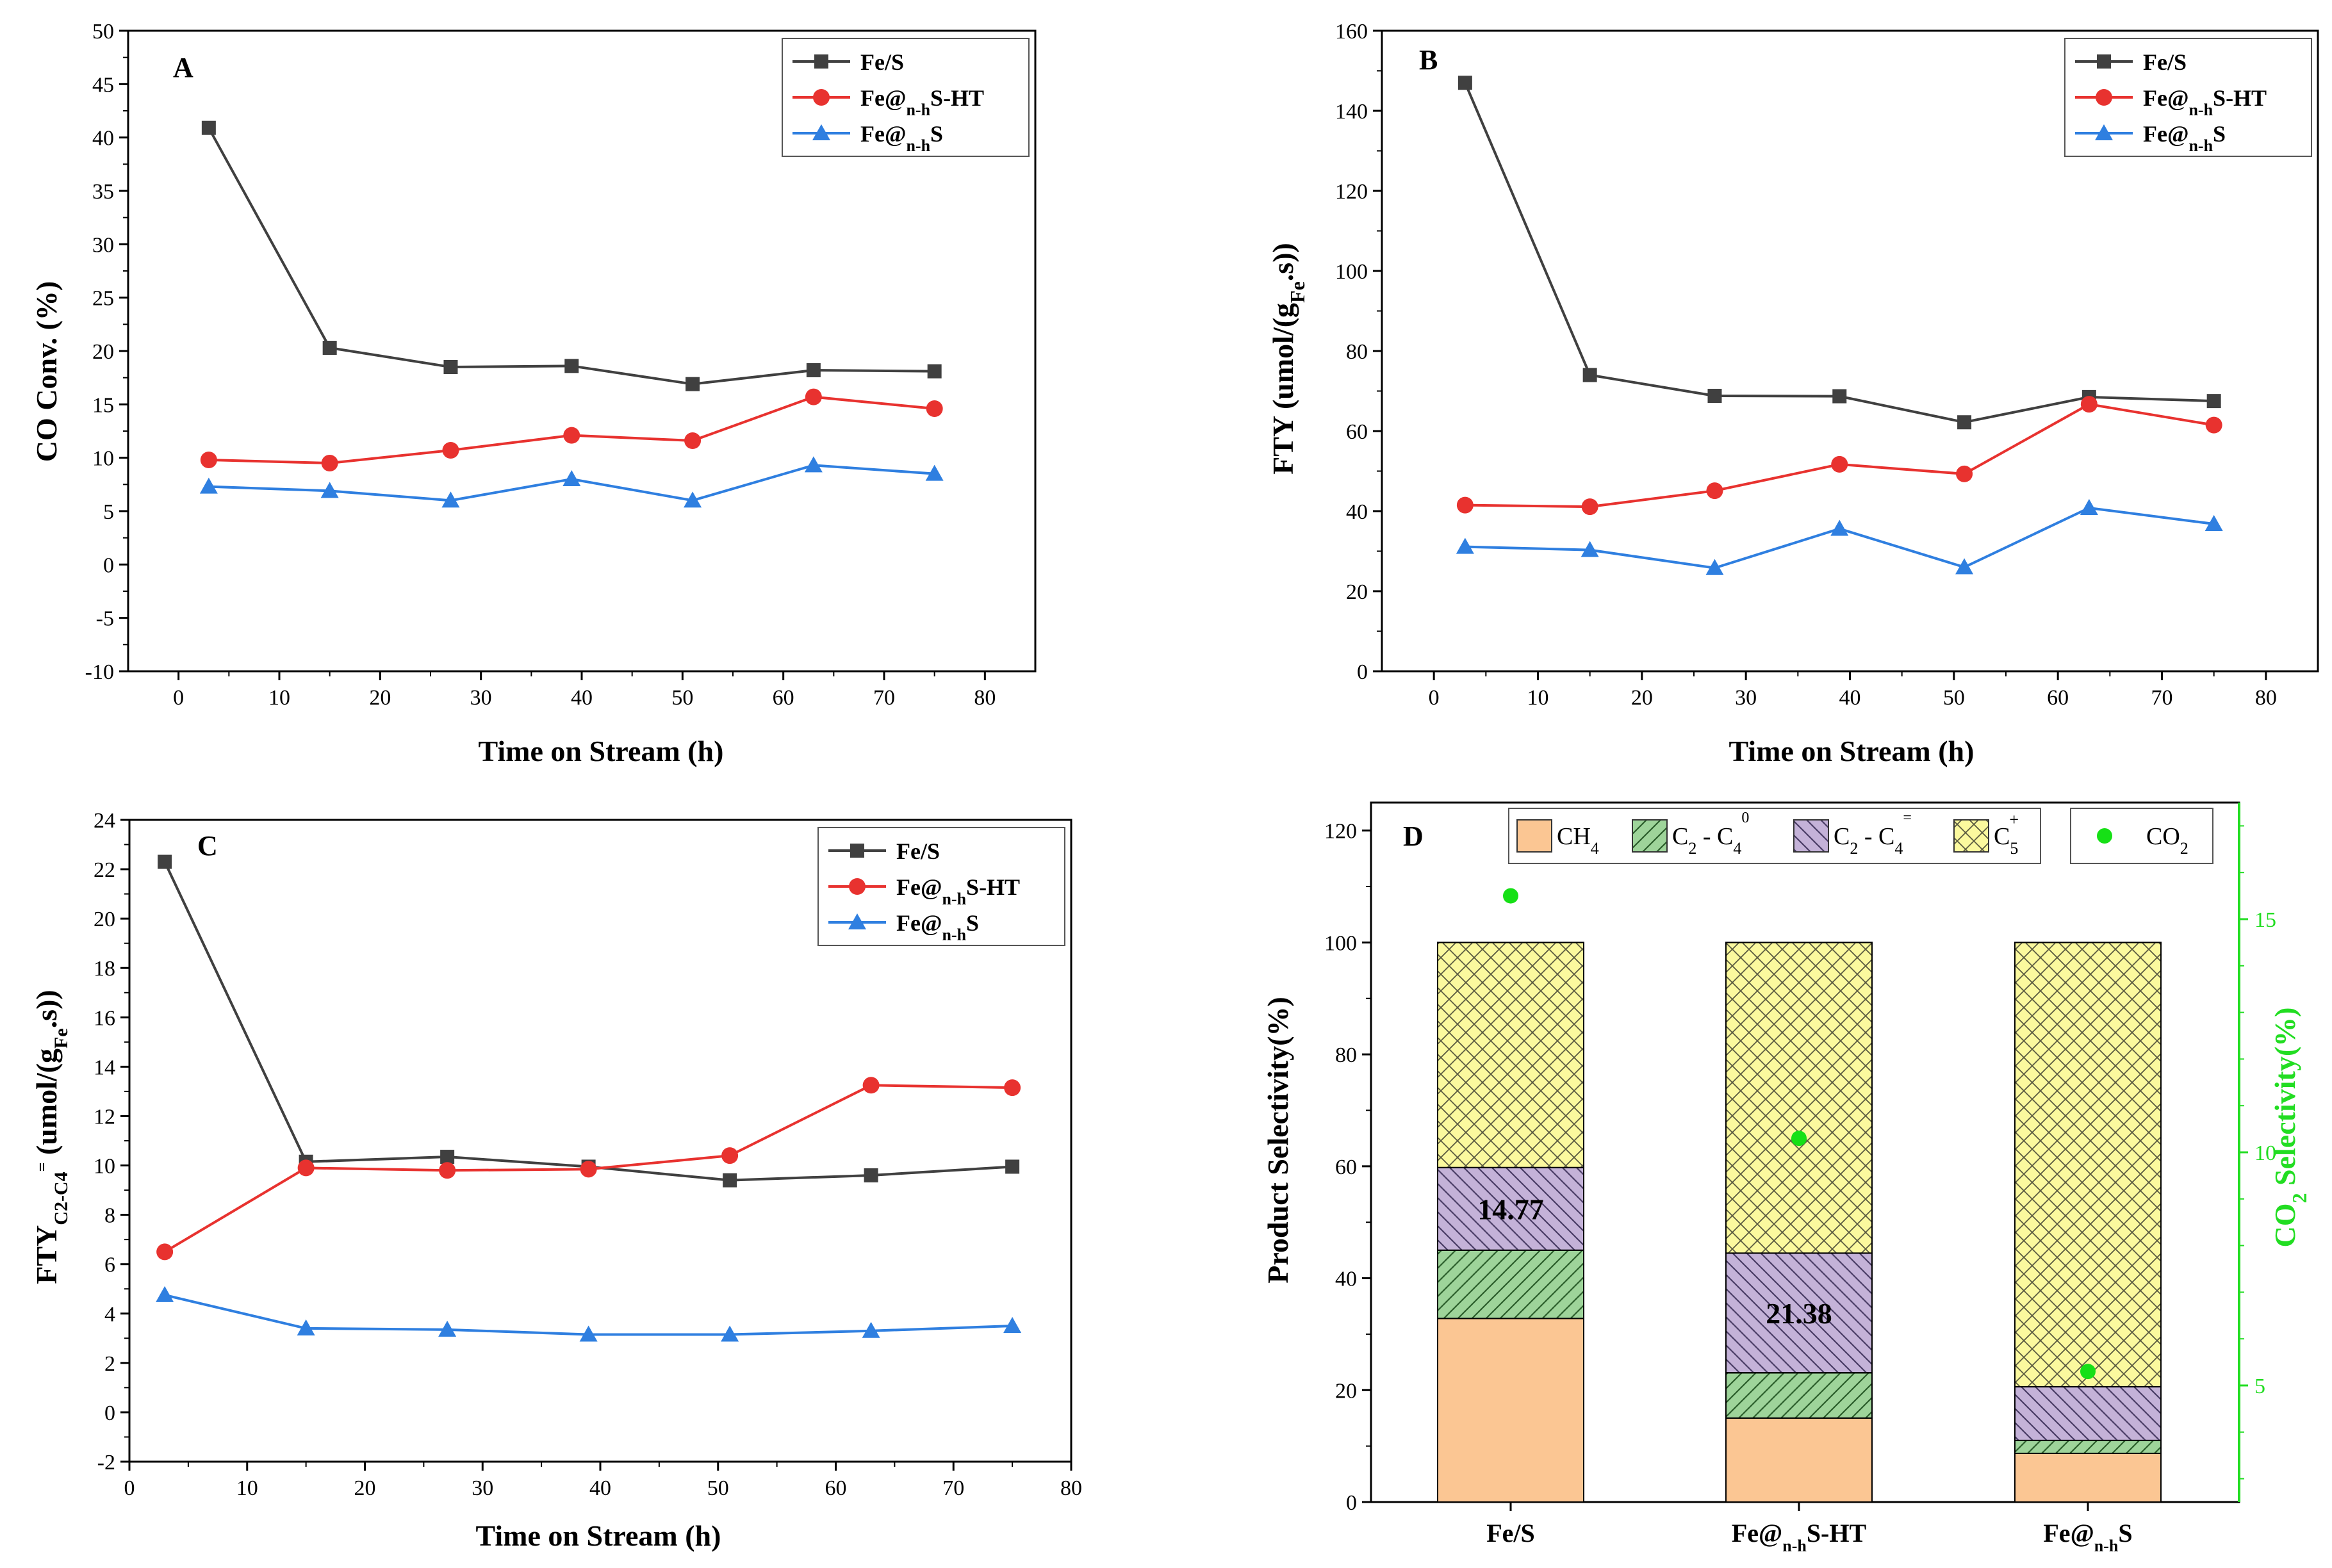  I want to click on panel-c-xtick-label: 60, so click(836, 1488).